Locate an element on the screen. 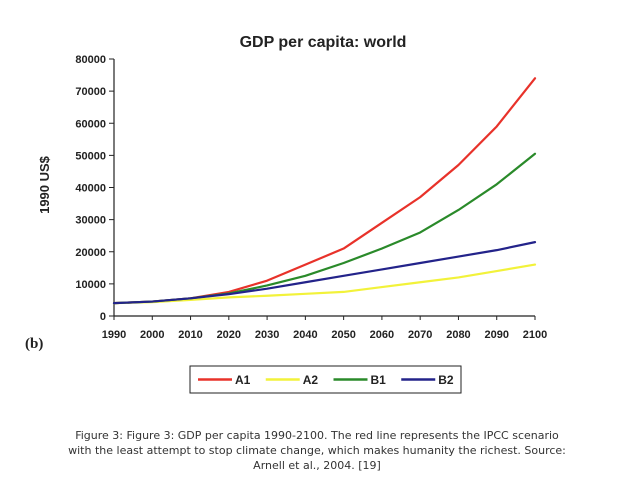  series-line-b2 is located at coordinates (324, 273).